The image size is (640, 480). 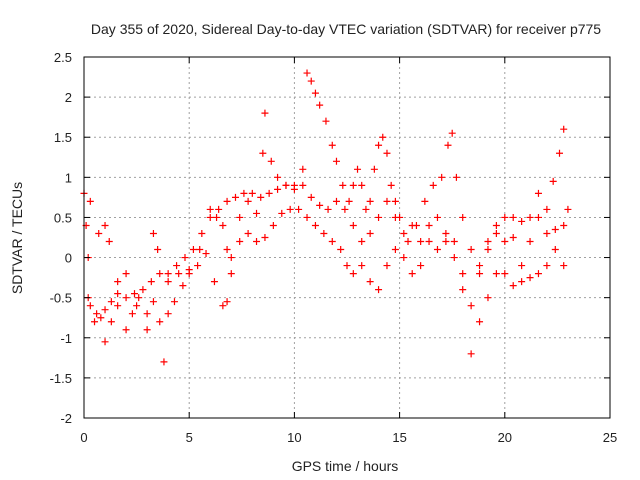 What do you see at coordinates (68, 258) in the screenshot?
I see `y-tick-label: 0` at bounding box center [68, 258].